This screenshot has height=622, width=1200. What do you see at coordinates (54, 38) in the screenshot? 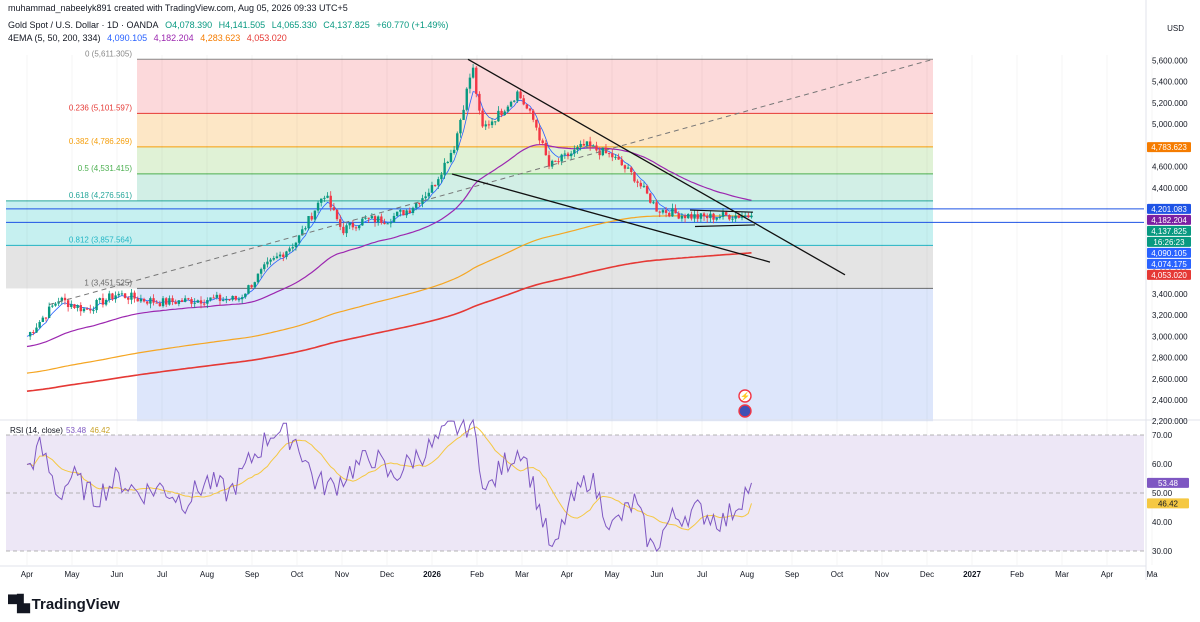
I see `ema-title: 4EMA (5, 50, 200, 334)` at bounding box center [54, 38].